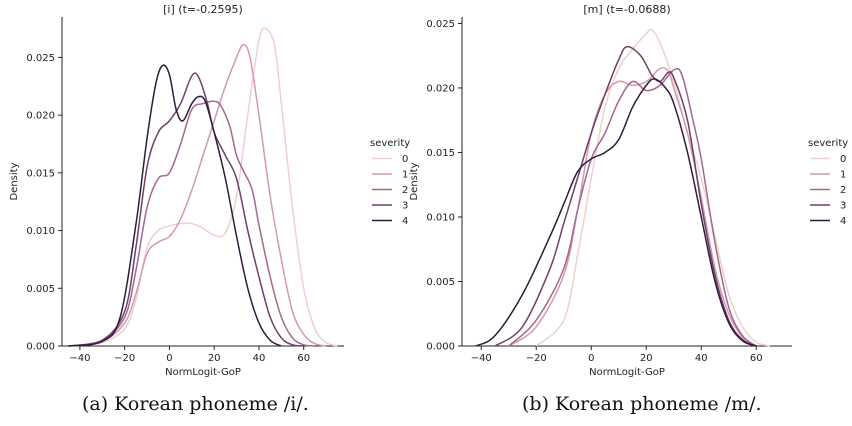 This screenshot has height=426, width=852. I want to click on chart1-legend-label-0: 0, so click(405, 159).